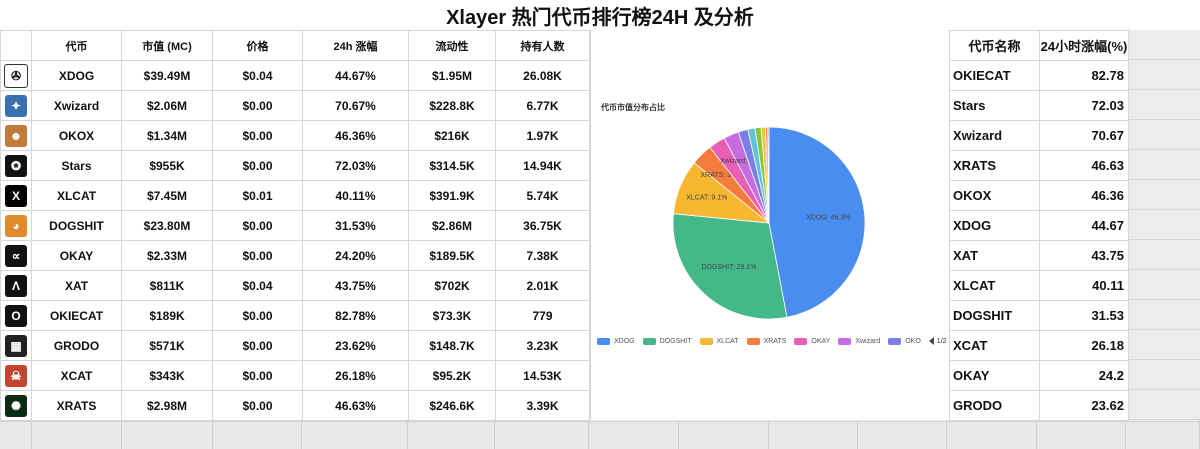 This screenshot has width=1200, height=449. Describe the element at coordinates (167, 315) in the screenshot. I see `cell-mc: $189K` at that location.